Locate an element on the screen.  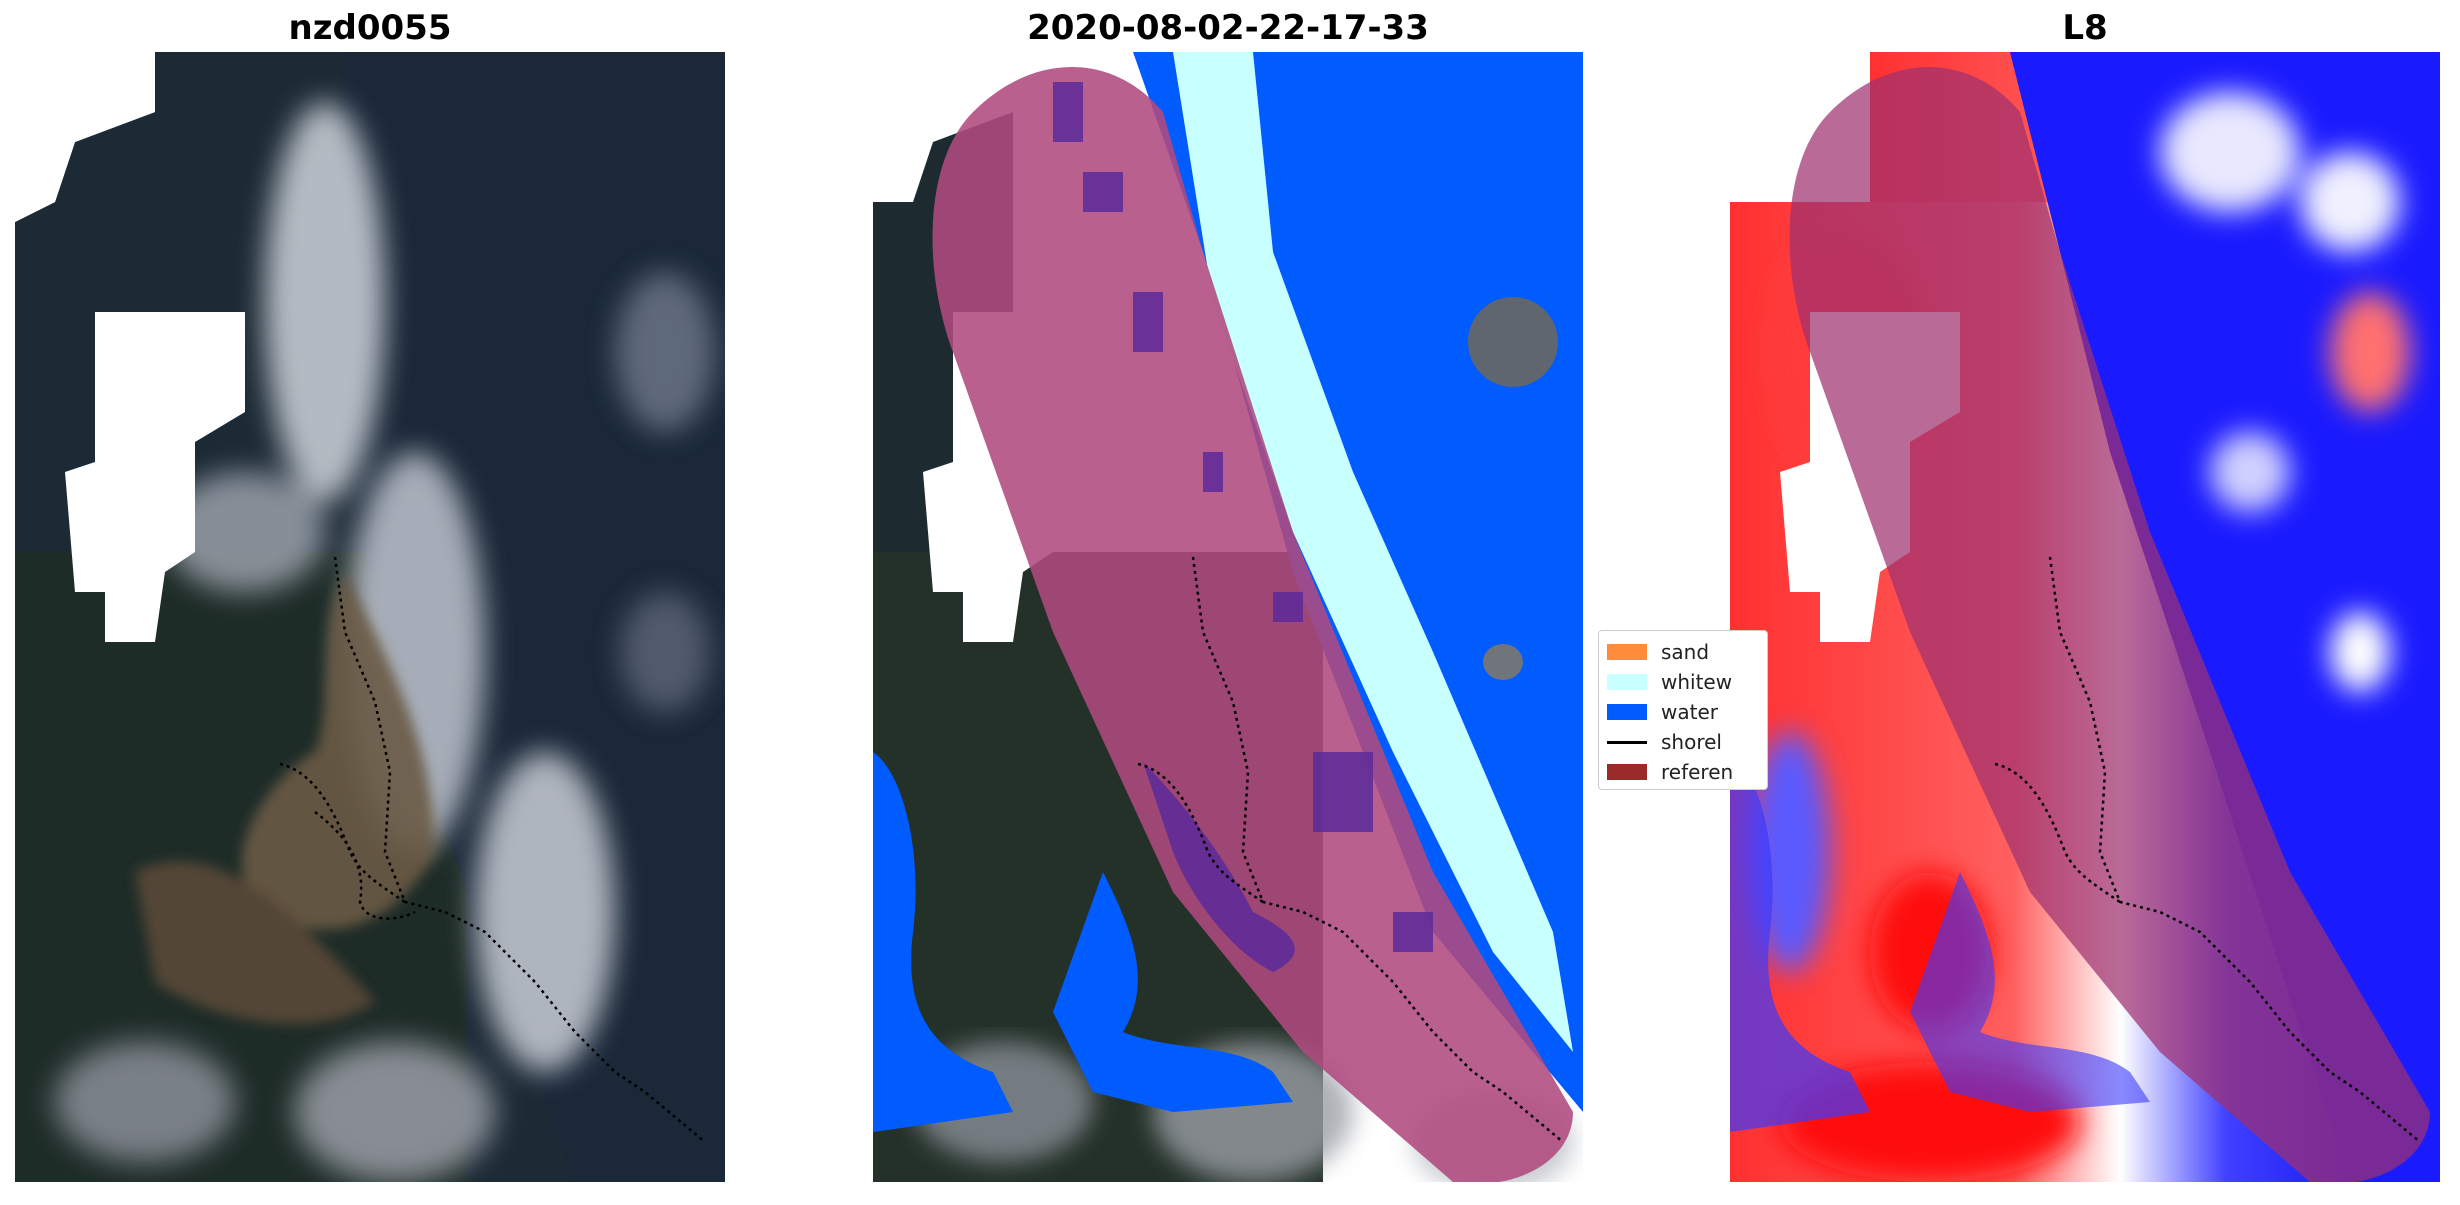
legend-label: whitew is located at coordinates (1697, 682).